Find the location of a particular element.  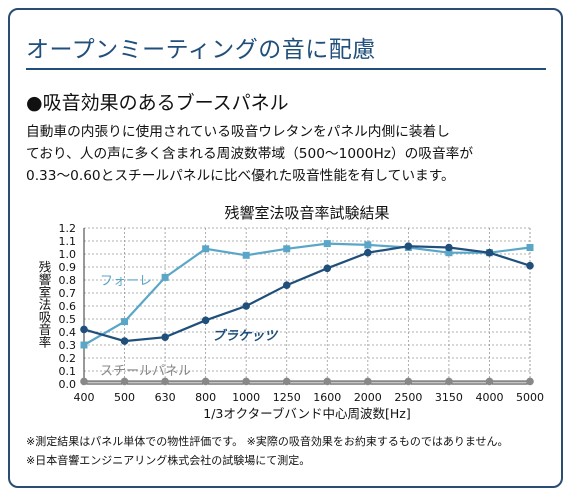

x-tick-label: 1600 is located at coordinates (327, 397).